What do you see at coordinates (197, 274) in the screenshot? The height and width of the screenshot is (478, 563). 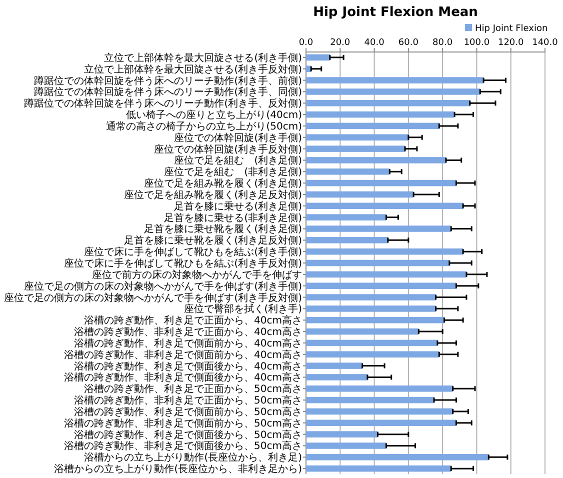 I see `y-tick-label: 座位で前方の床の対象物へかがんで手を伸ばす` at bounding box center [197, 274].